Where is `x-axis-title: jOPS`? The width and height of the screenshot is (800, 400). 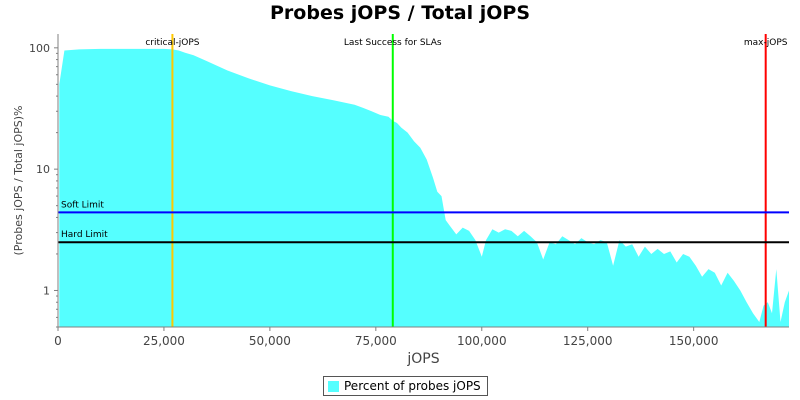
x-axis-title: jOPS is located at coordinates (422, 359).